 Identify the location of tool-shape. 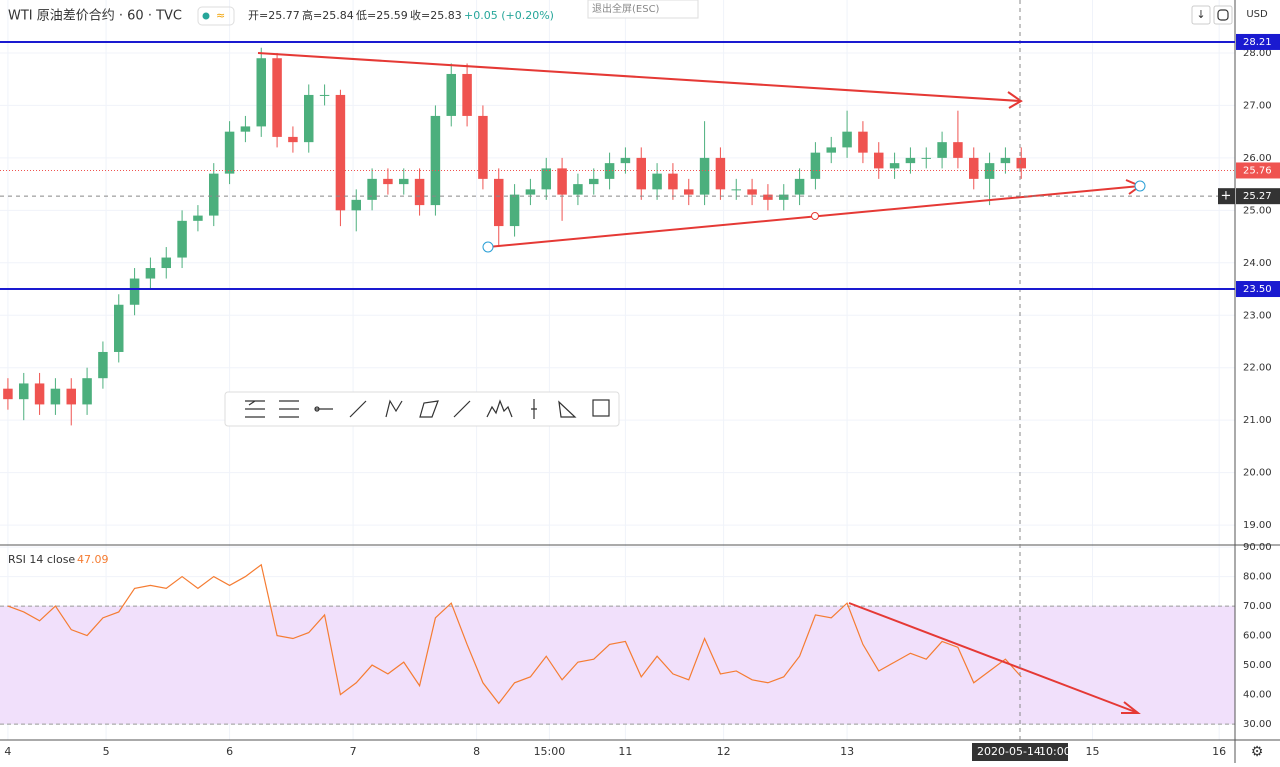
(429, 409).